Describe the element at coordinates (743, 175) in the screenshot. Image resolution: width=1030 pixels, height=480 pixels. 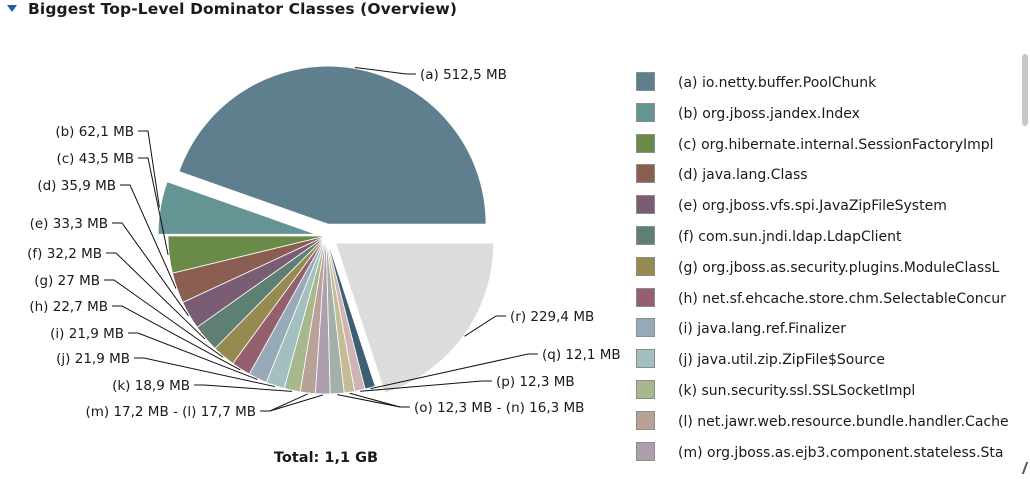
I see `legend-label: (d) java.lang.Class` at that location.